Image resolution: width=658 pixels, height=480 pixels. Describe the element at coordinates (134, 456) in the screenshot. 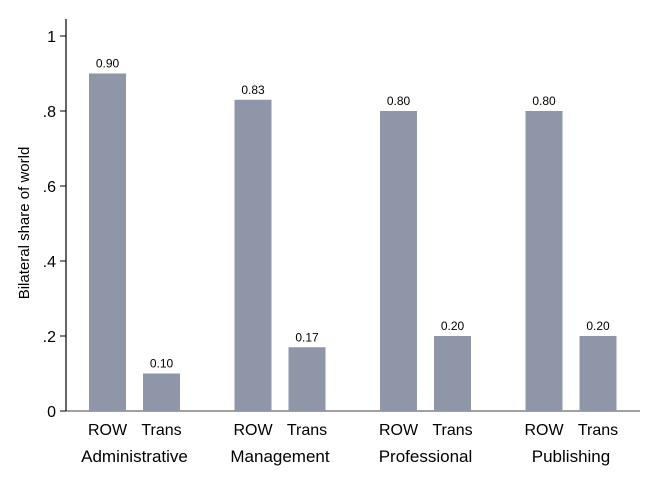

I see `group-label: Administrative` at that location.